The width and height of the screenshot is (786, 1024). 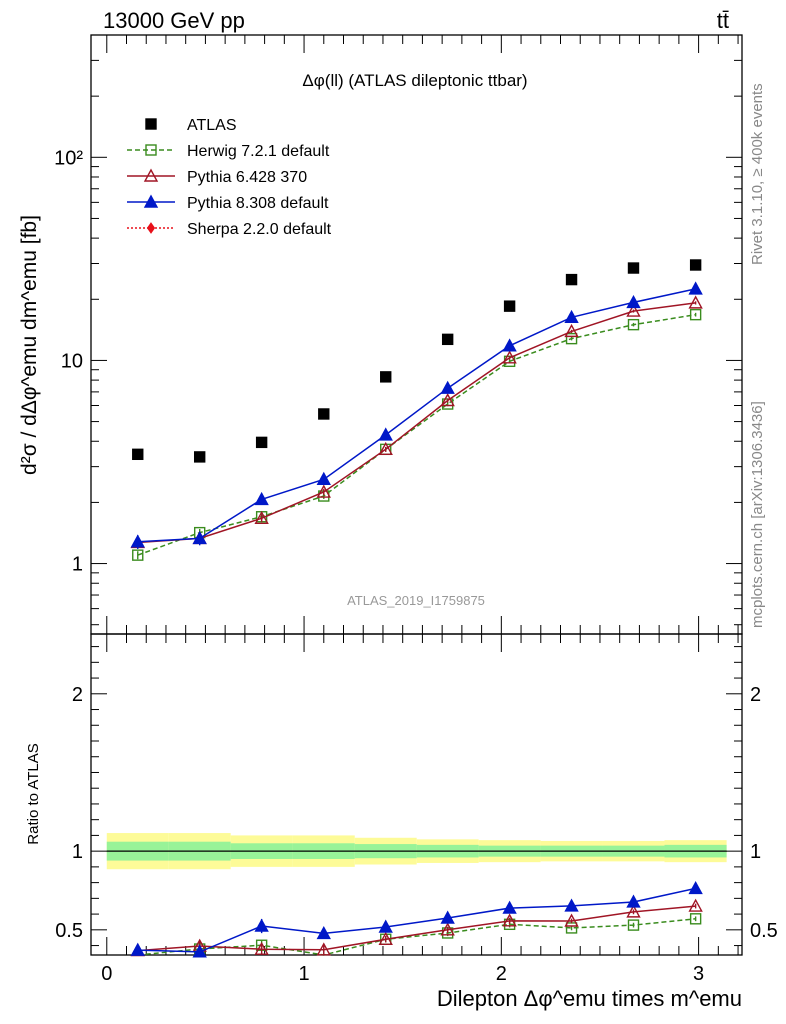 What do you see at coordinates (77, 852) in the screenshot?
I see `ratio-y-tick-label: 1` at bounding box center [77, 852].